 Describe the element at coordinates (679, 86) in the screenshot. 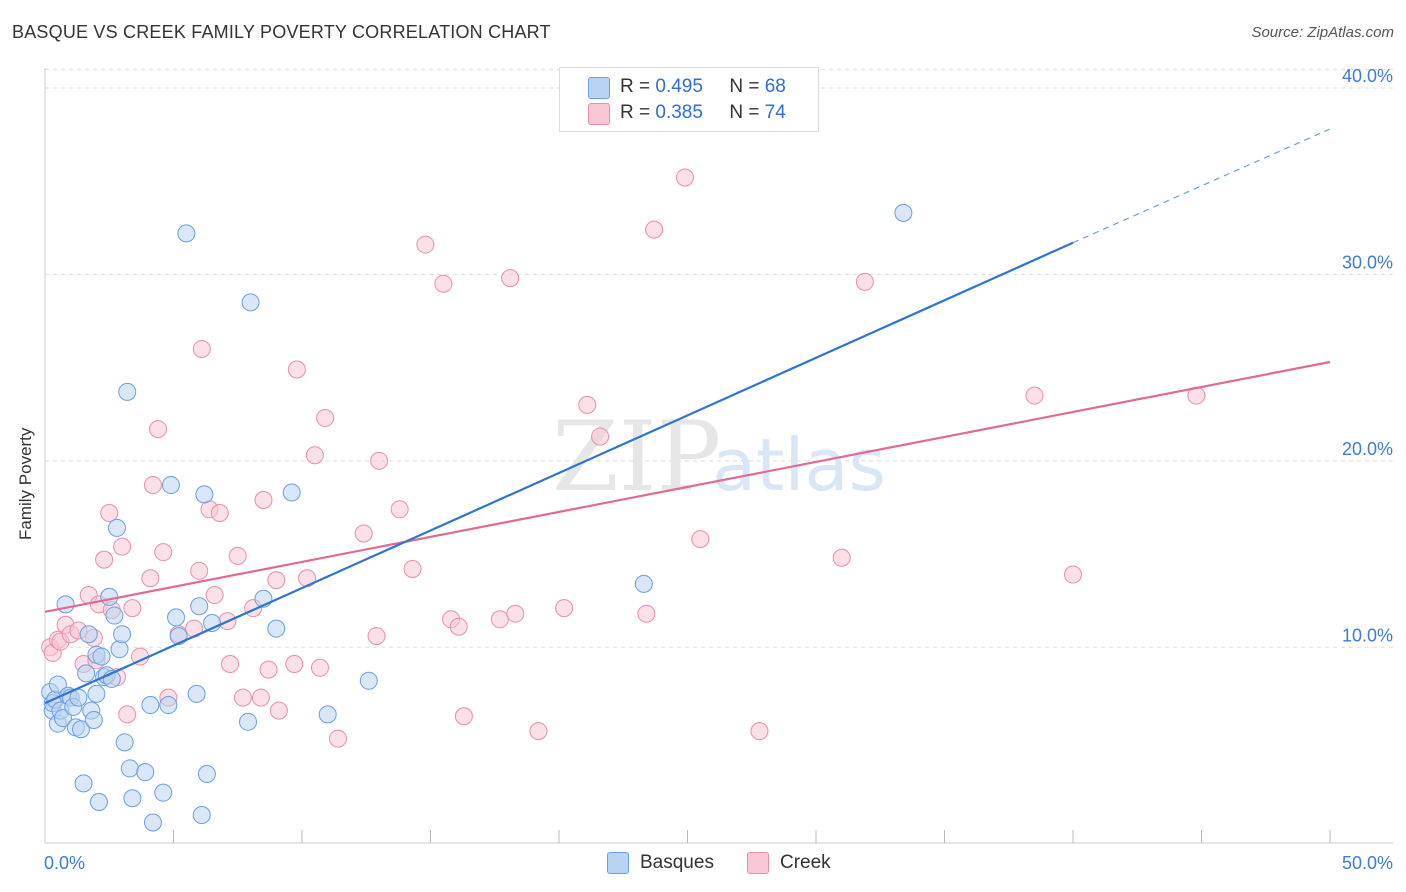

I see `basques-r-value: 0.495` at that location.